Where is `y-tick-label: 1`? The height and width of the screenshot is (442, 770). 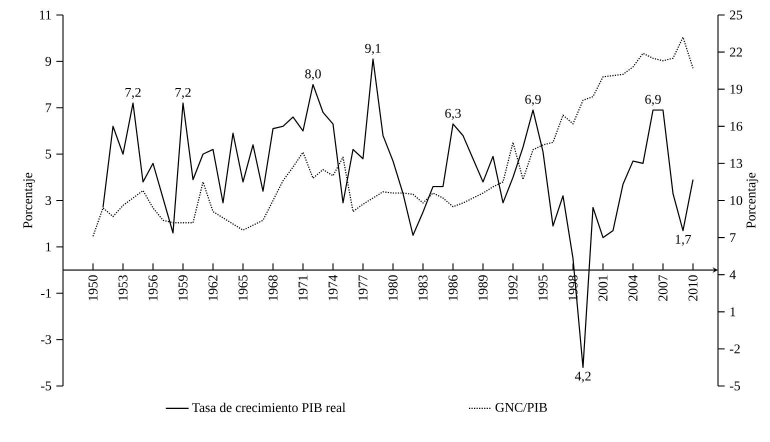
y-tick-label: 1 is located at coordinates (48, 247).